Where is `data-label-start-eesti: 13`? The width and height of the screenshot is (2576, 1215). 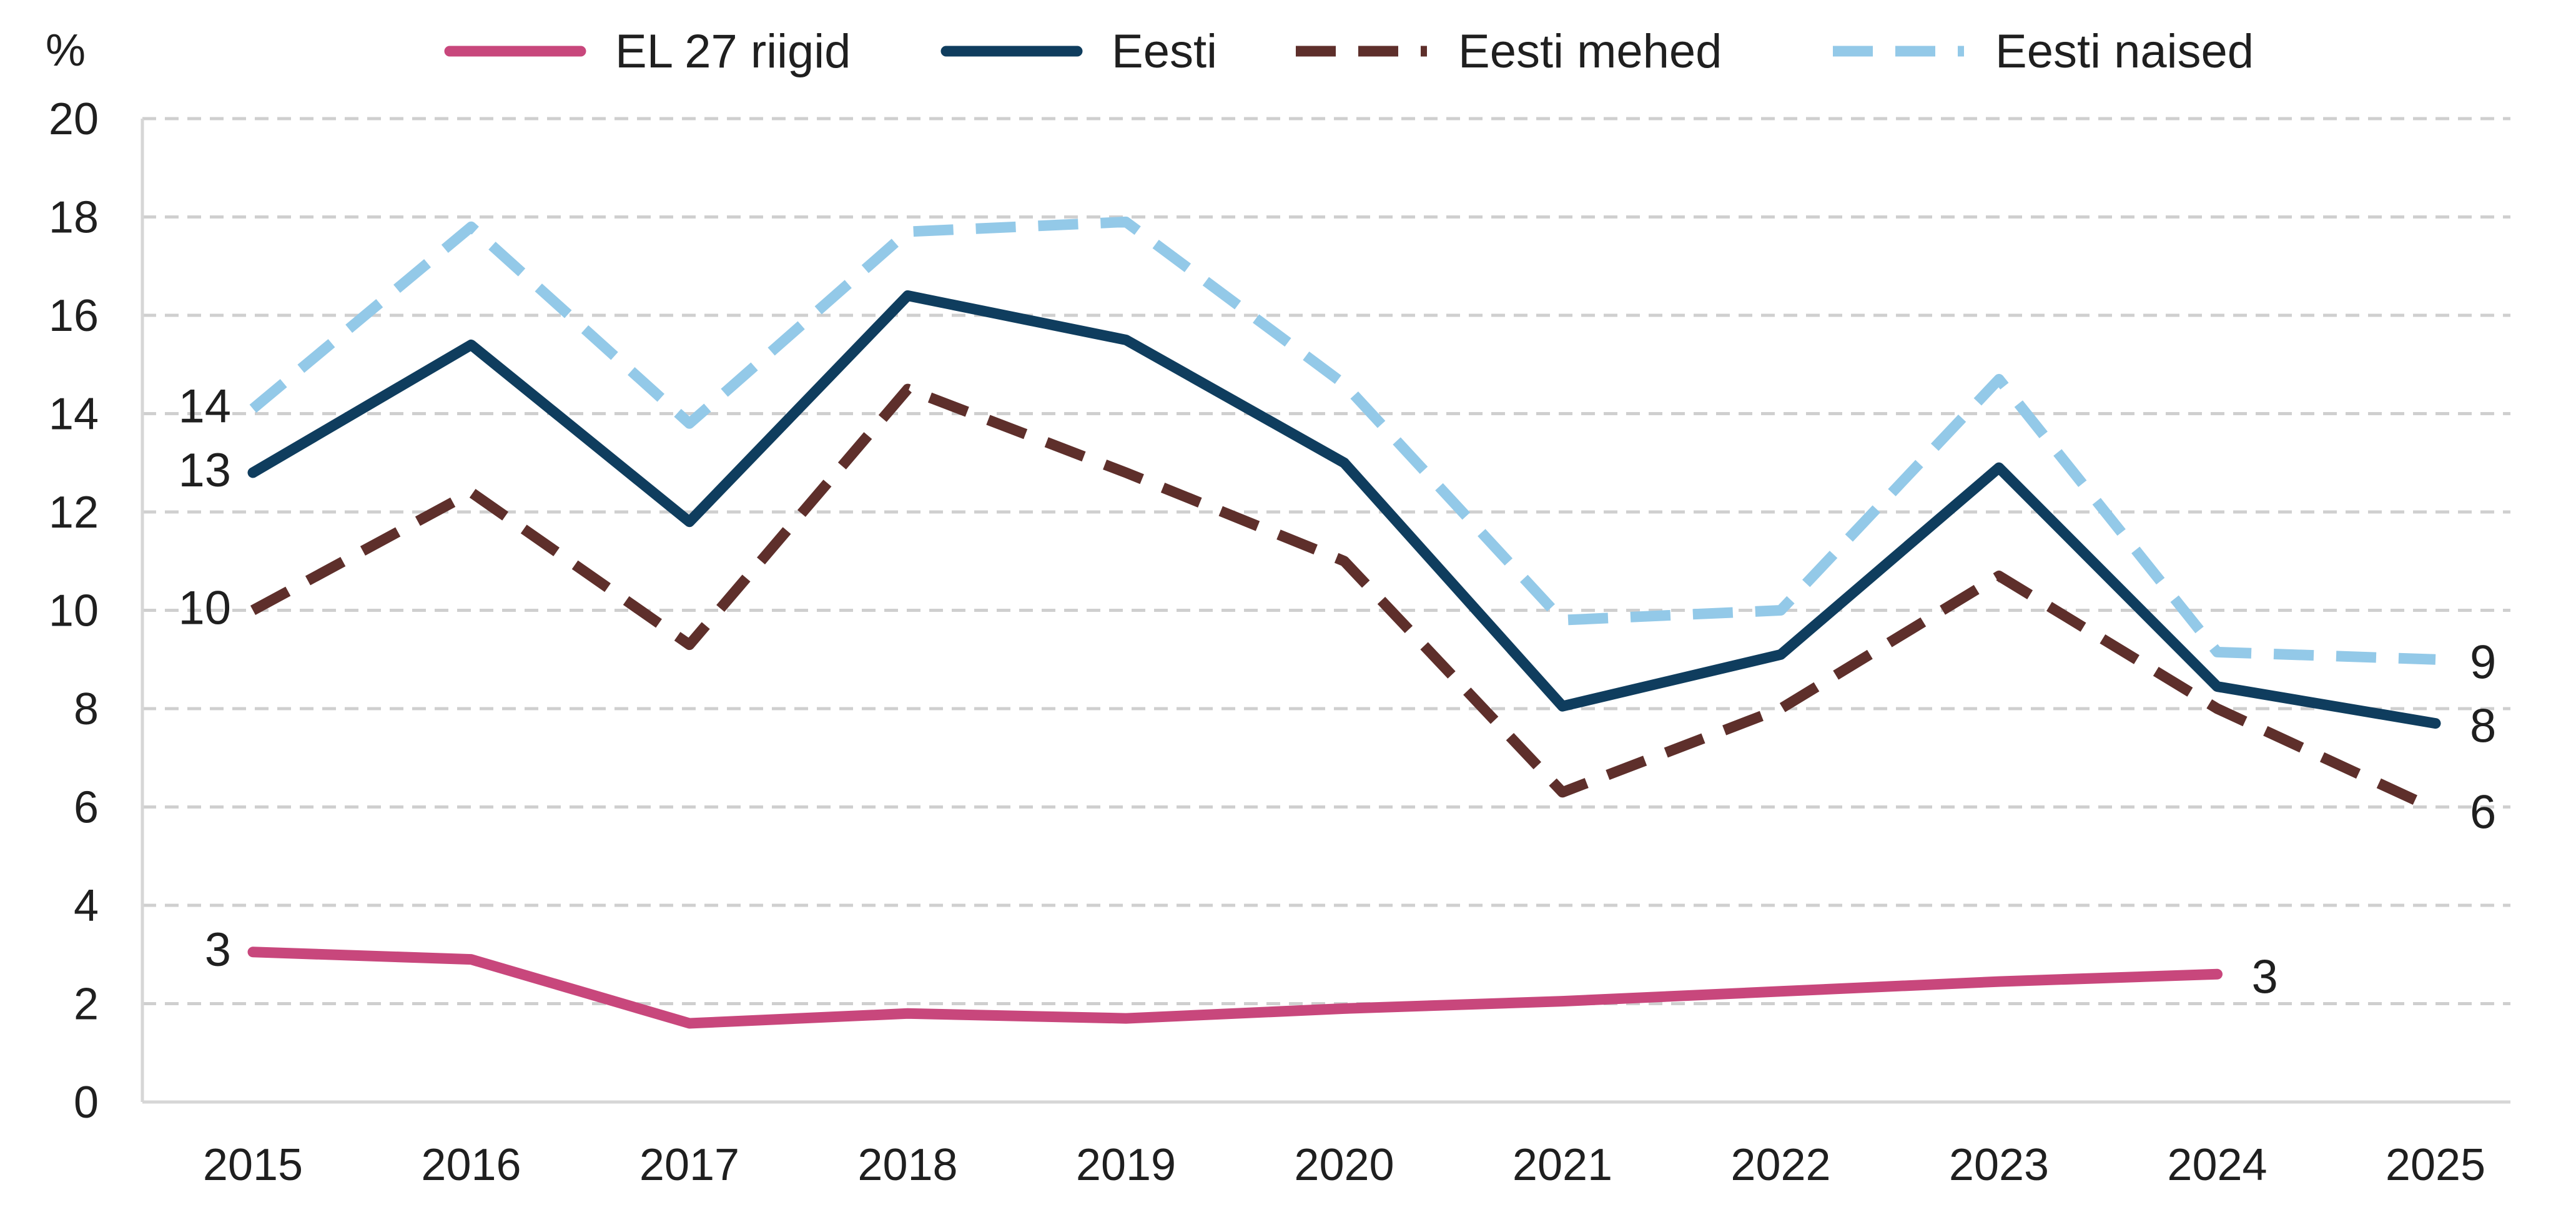 data-label-start-eesti: 13 is located at coordinates (205, 471).